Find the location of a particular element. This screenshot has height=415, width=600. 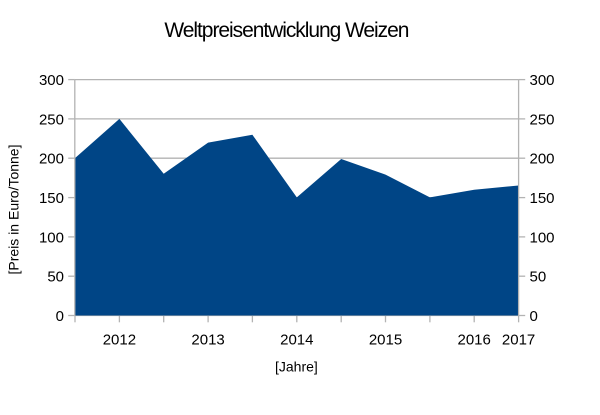

svg-text: [Jahre] is located at coordinates (296, 367).